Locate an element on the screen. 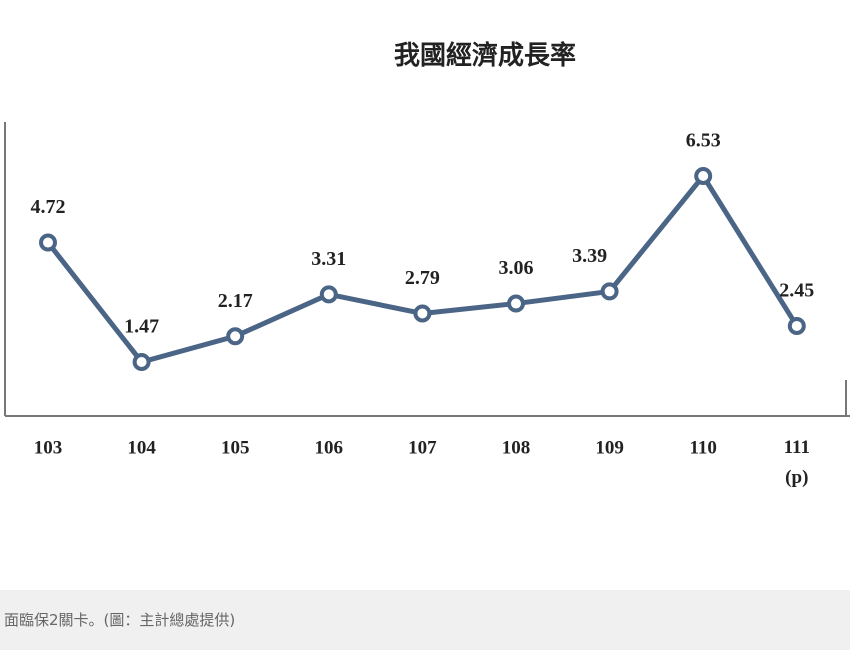 The height and width of the screenshot is (650, 850). x-tick-label: 107 is located at coordinates (422, 447).